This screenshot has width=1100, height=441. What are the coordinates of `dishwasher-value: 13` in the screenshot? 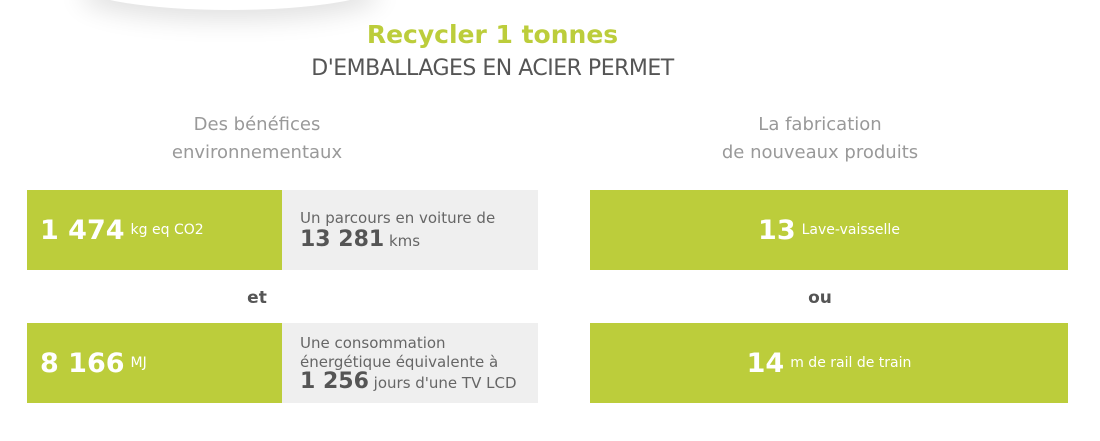 It's located at (777, 230).